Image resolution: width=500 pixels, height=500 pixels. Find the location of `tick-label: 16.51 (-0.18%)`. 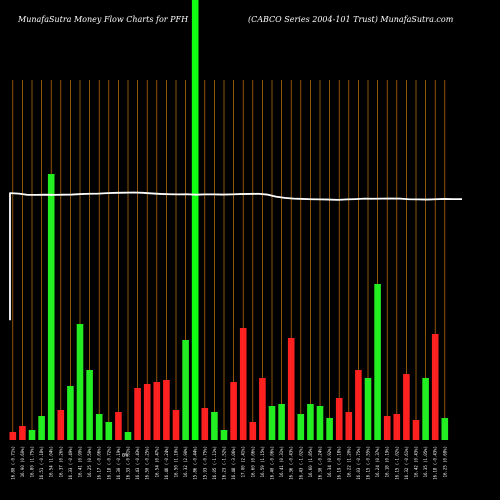

tick-label: 16.51 (-0.18%) is located at coordinates (41, 463).